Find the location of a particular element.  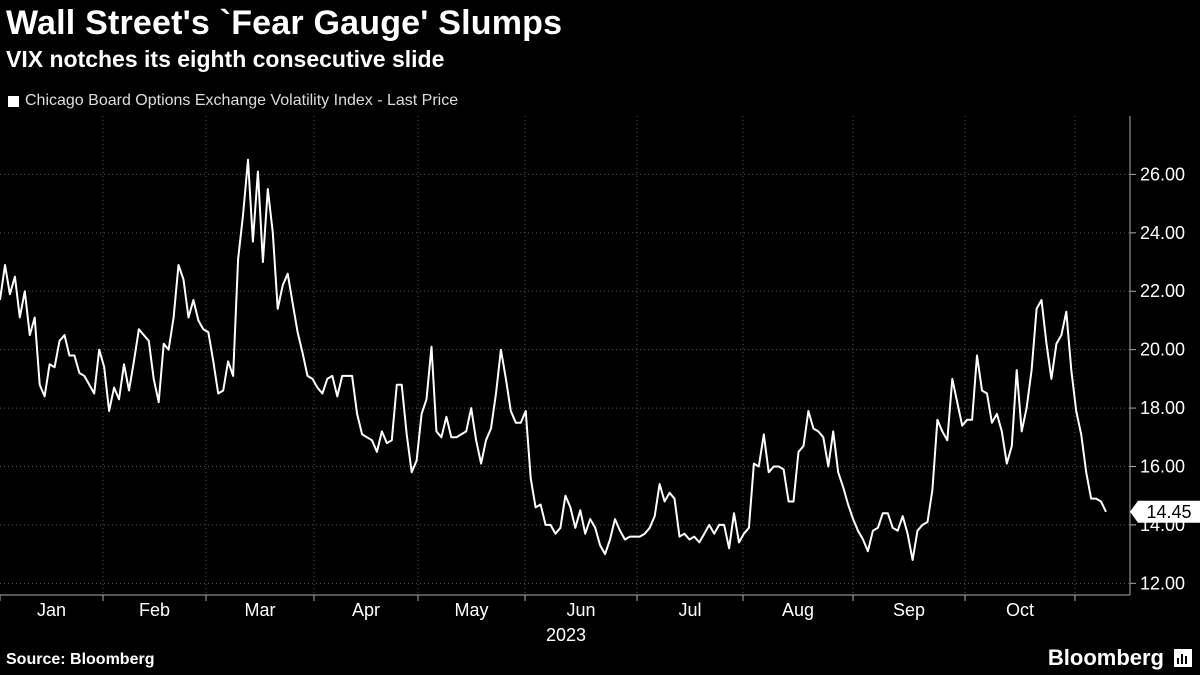

source-label: Source: Bloomberg is located at coordinates (80, 659).